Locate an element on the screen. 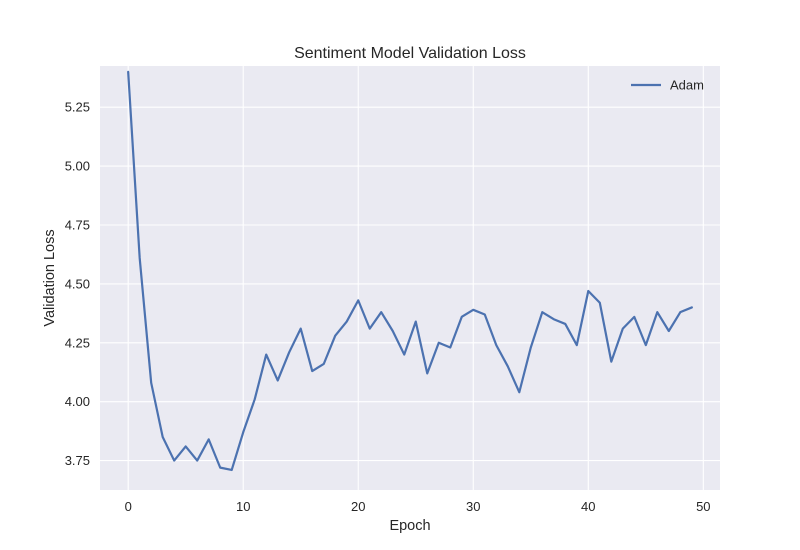 Image resolution: width=800 pixels, height=550 pixels. x-tick-label: 40 is located at coordinates (588, 506).